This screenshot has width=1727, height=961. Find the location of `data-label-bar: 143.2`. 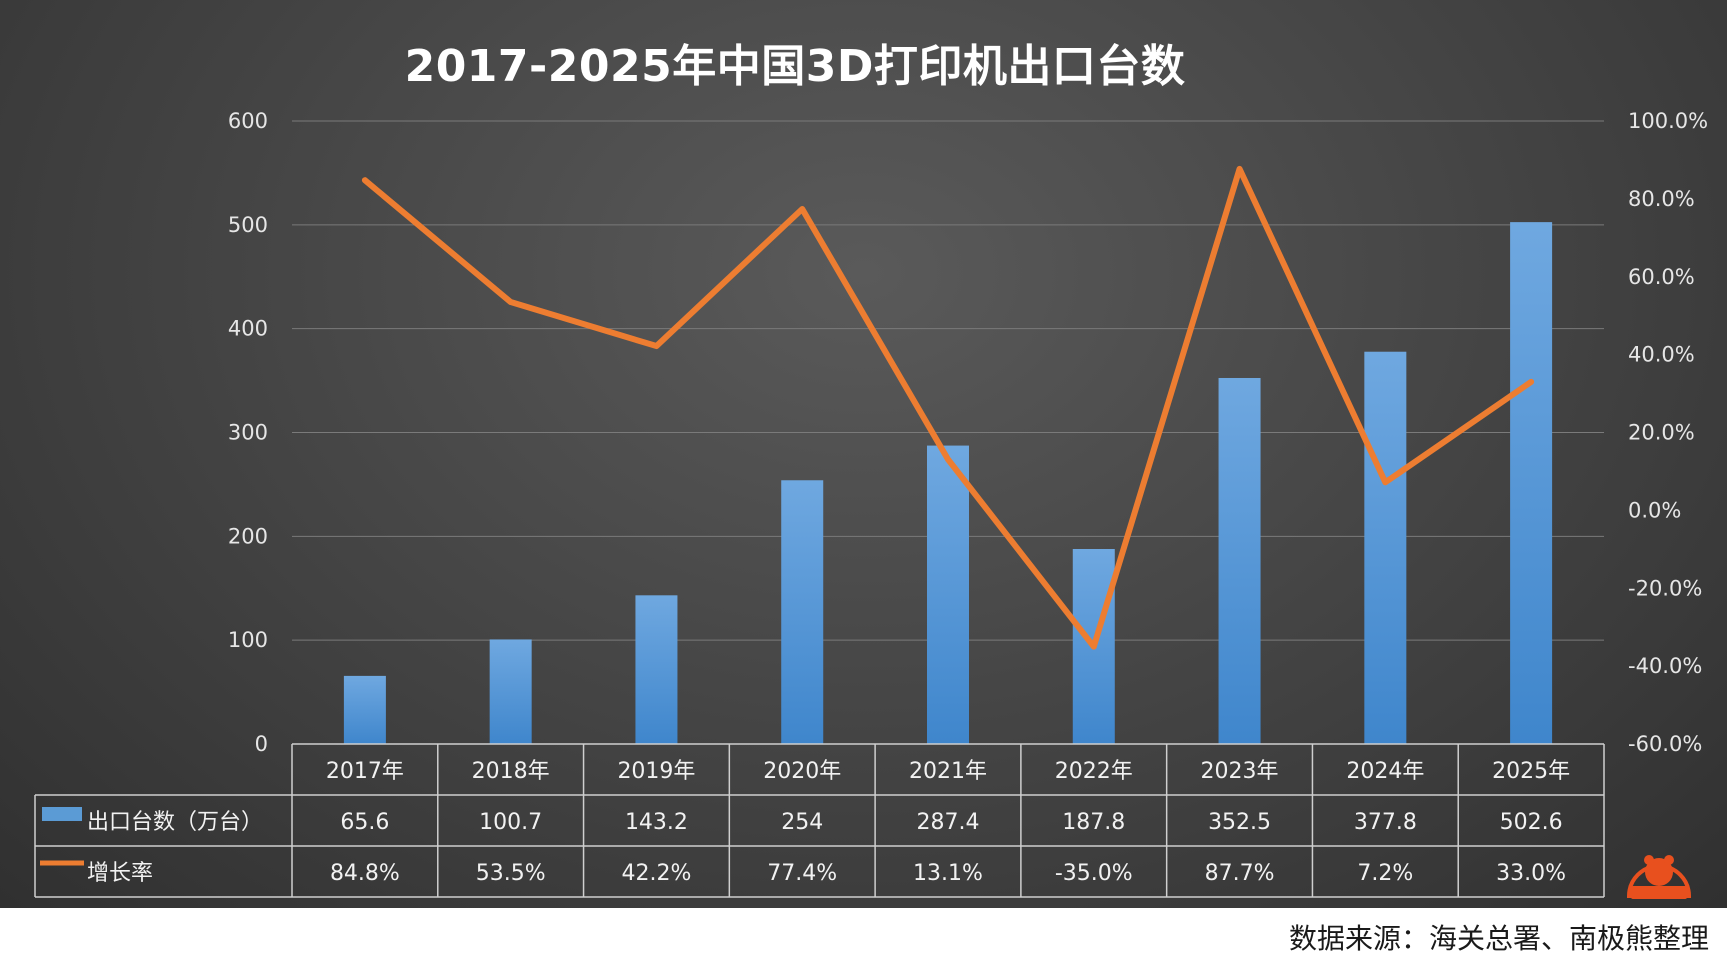

data-label-bar: 143.2 is located at coordinates (656, 822).